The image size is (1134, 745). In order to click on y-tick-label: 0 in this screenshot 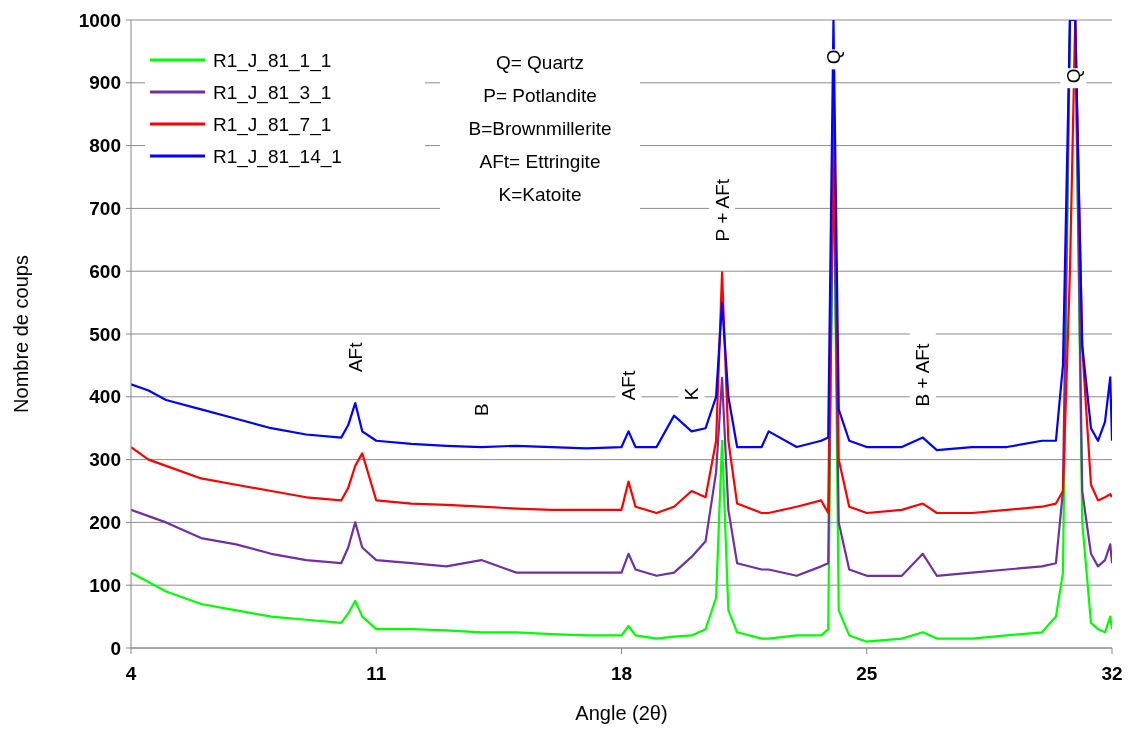, I will do `click(115, 648)`.